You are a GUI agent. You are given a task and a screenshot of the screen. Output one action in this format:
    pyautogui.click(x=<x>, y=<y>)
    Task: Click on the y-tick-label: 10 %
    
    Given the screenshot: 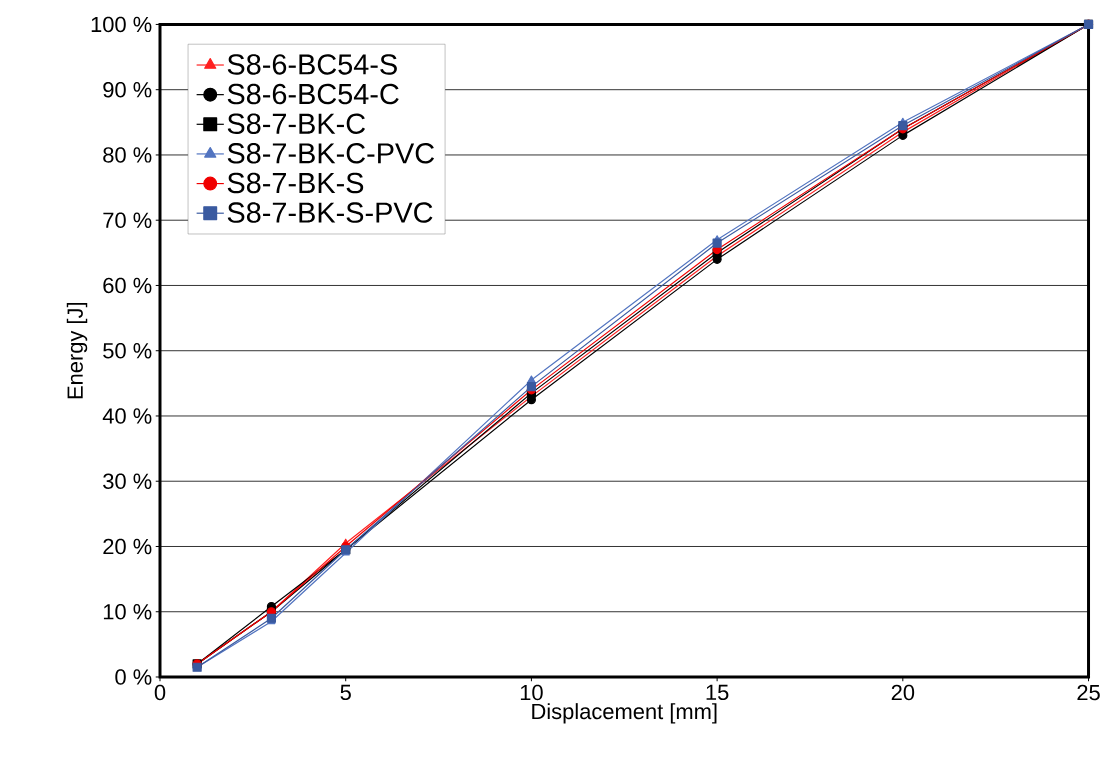 What is the action you would take?
    pyautogui.click(x=127, y=611)
    